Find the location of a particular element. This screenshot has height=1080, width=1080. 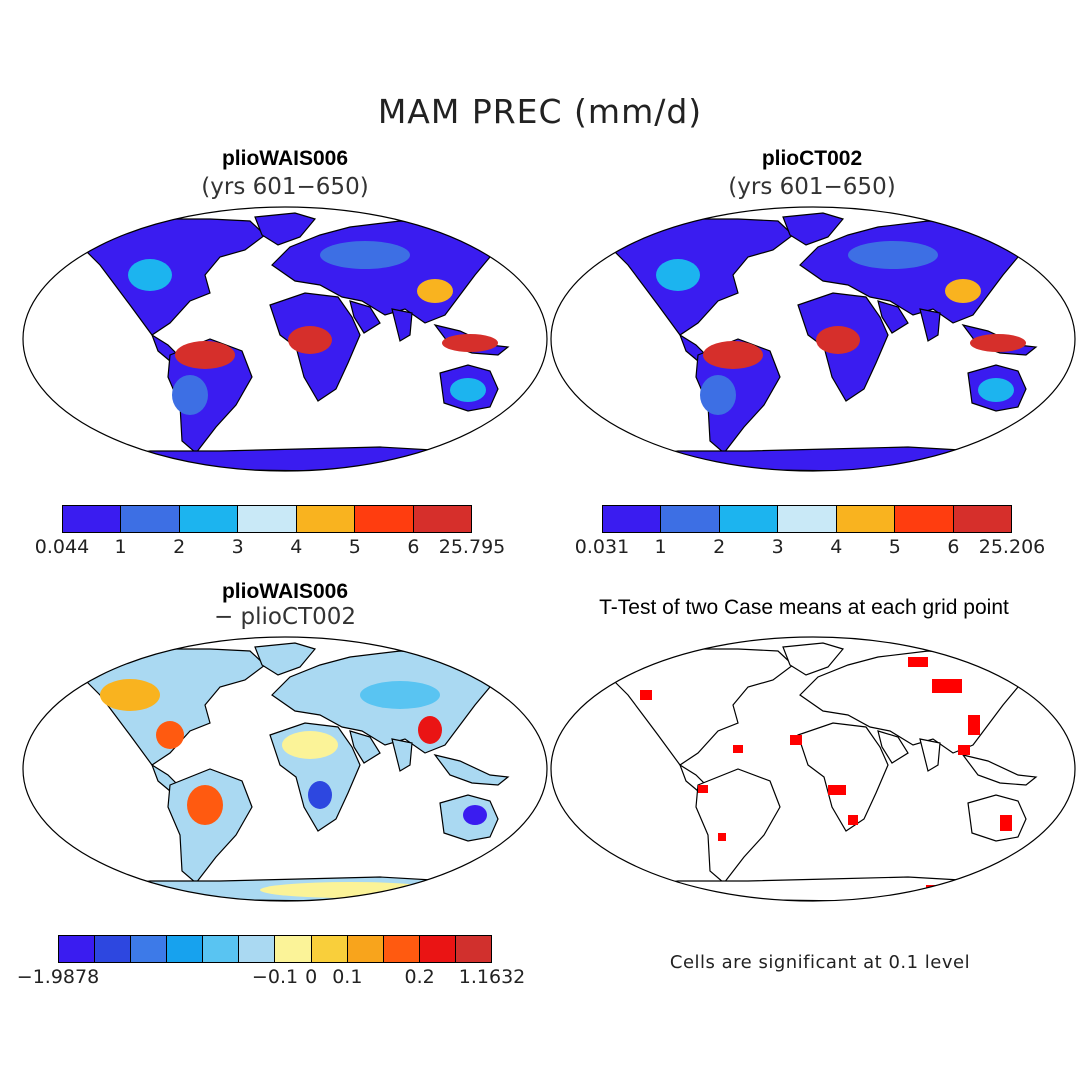

map-bottom-left is located at coordinates (285, 769).